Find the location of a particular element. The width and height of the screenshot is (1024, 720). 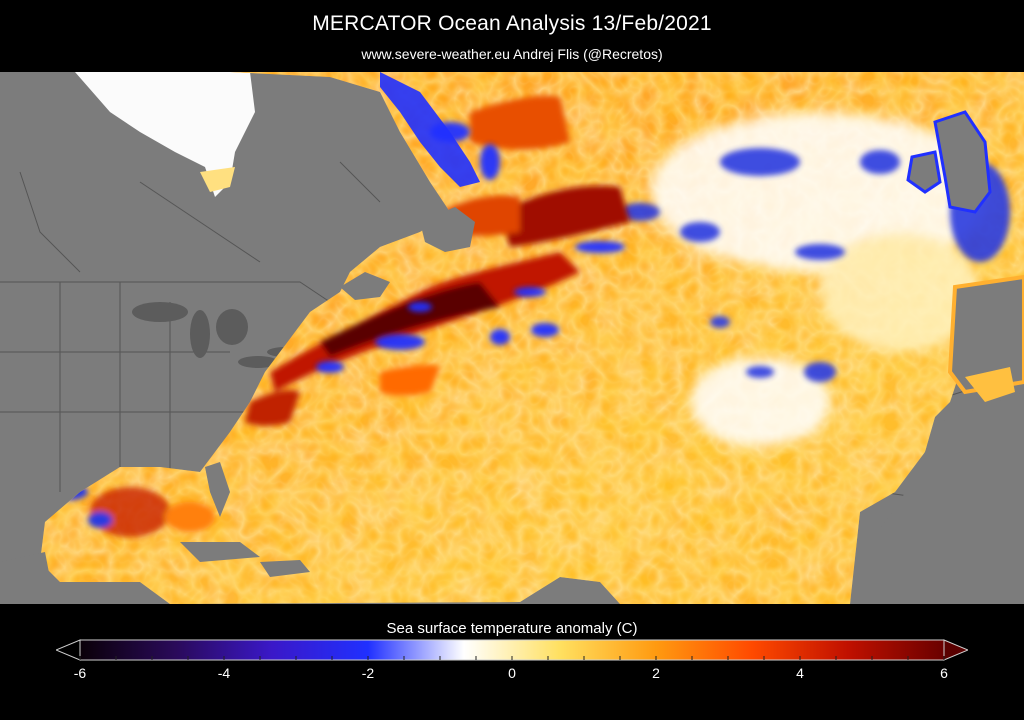

colorbar-tick-label: 0 is located at coordinates (512, 673).